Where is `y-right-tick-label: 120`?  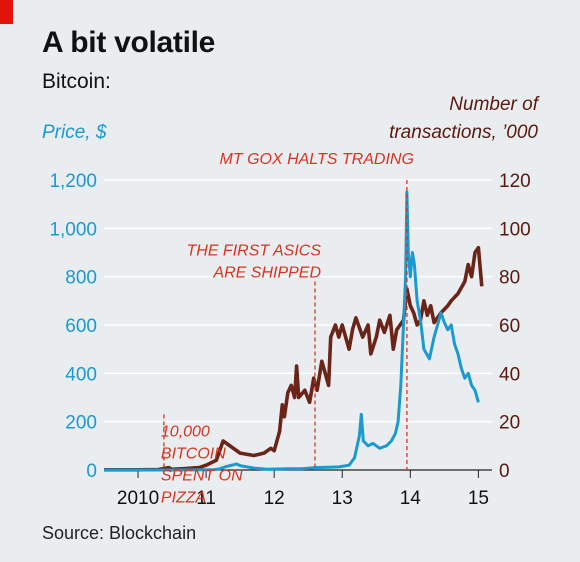
y-right-tick-label: 120 is located at coordinates (515, 181).